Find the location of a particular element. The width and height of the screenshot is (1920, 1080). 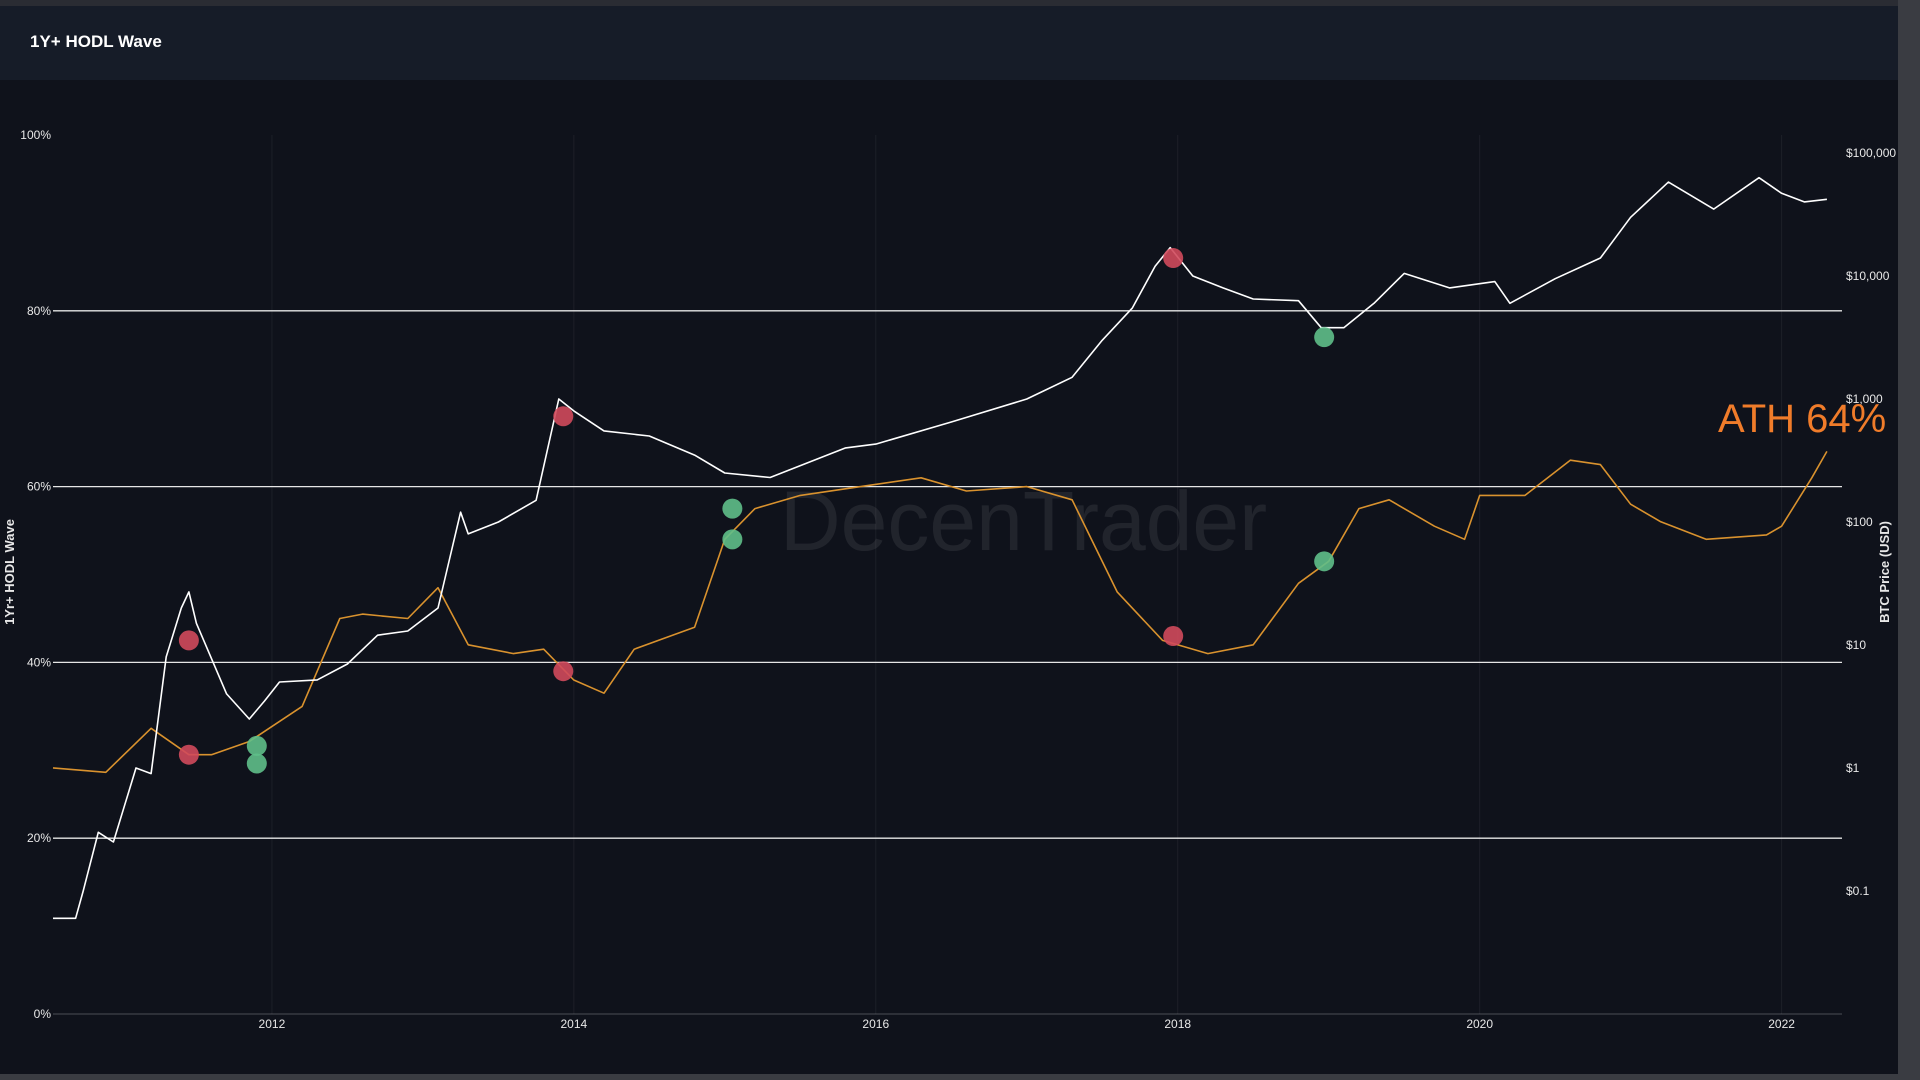

left-tick-label: 20% is located at coordinates (39, 838).